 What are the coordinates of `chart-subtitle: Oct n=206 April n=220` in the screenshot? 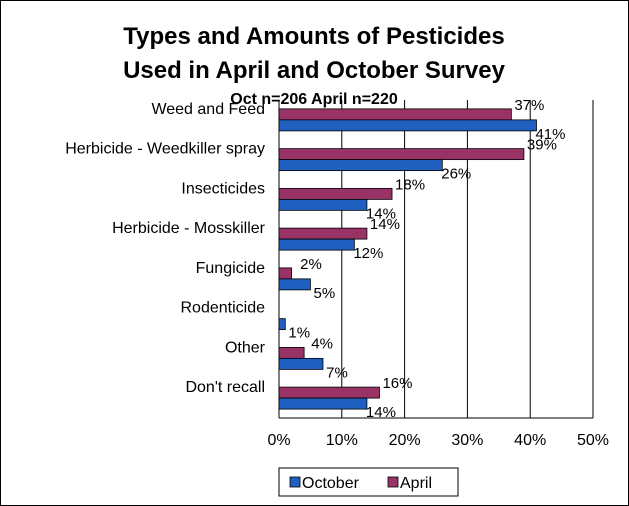 It's located at (314, 99).